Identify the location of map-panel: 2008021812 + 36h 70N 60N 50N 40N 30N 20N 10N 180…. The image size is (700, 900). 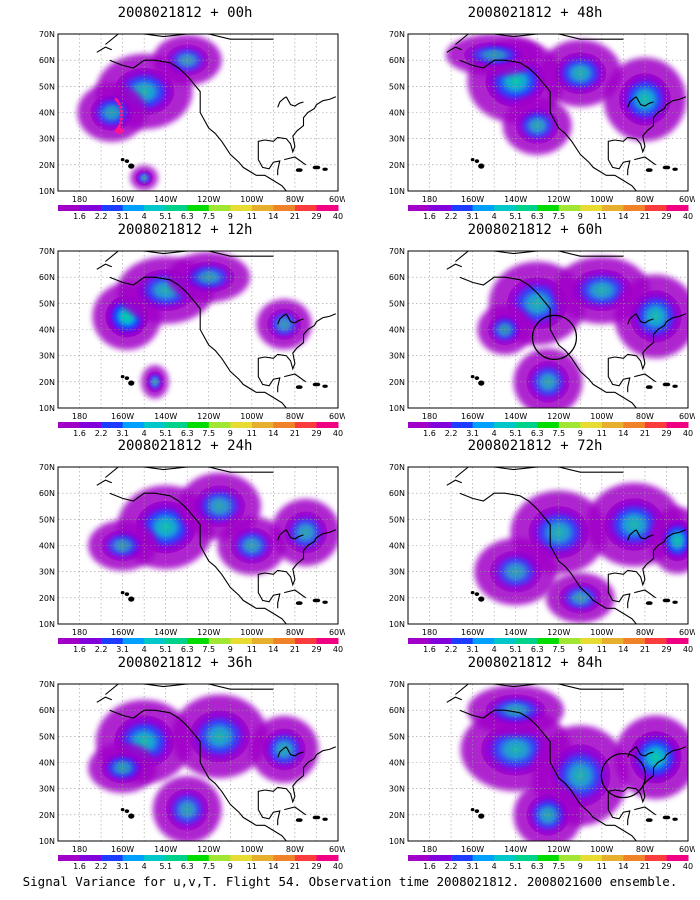
(185, 763).